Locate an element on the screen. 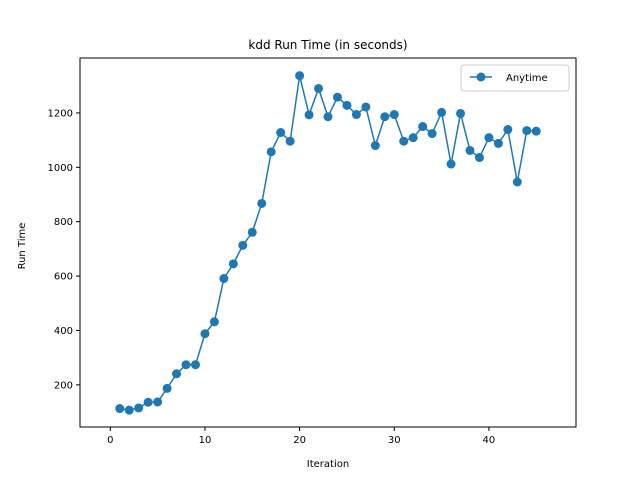 Image resolution: width=640 pixels, height=480 pixels. y-tick-label: 800 is located at coordinates (63, 222).